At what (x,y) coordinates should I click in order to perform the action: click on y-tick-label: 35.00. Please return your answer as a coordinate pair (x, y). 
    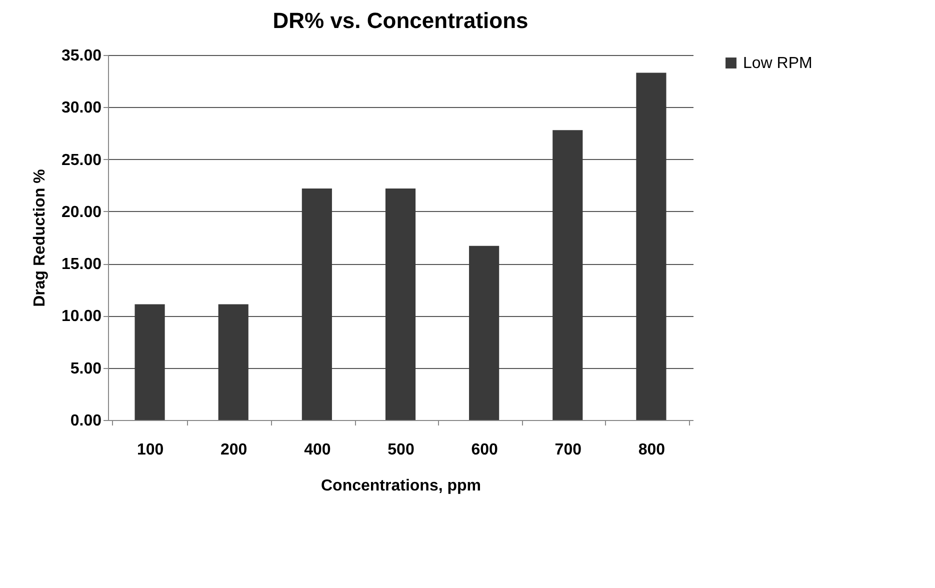
    Looking at the image, I should click on (81, 56).